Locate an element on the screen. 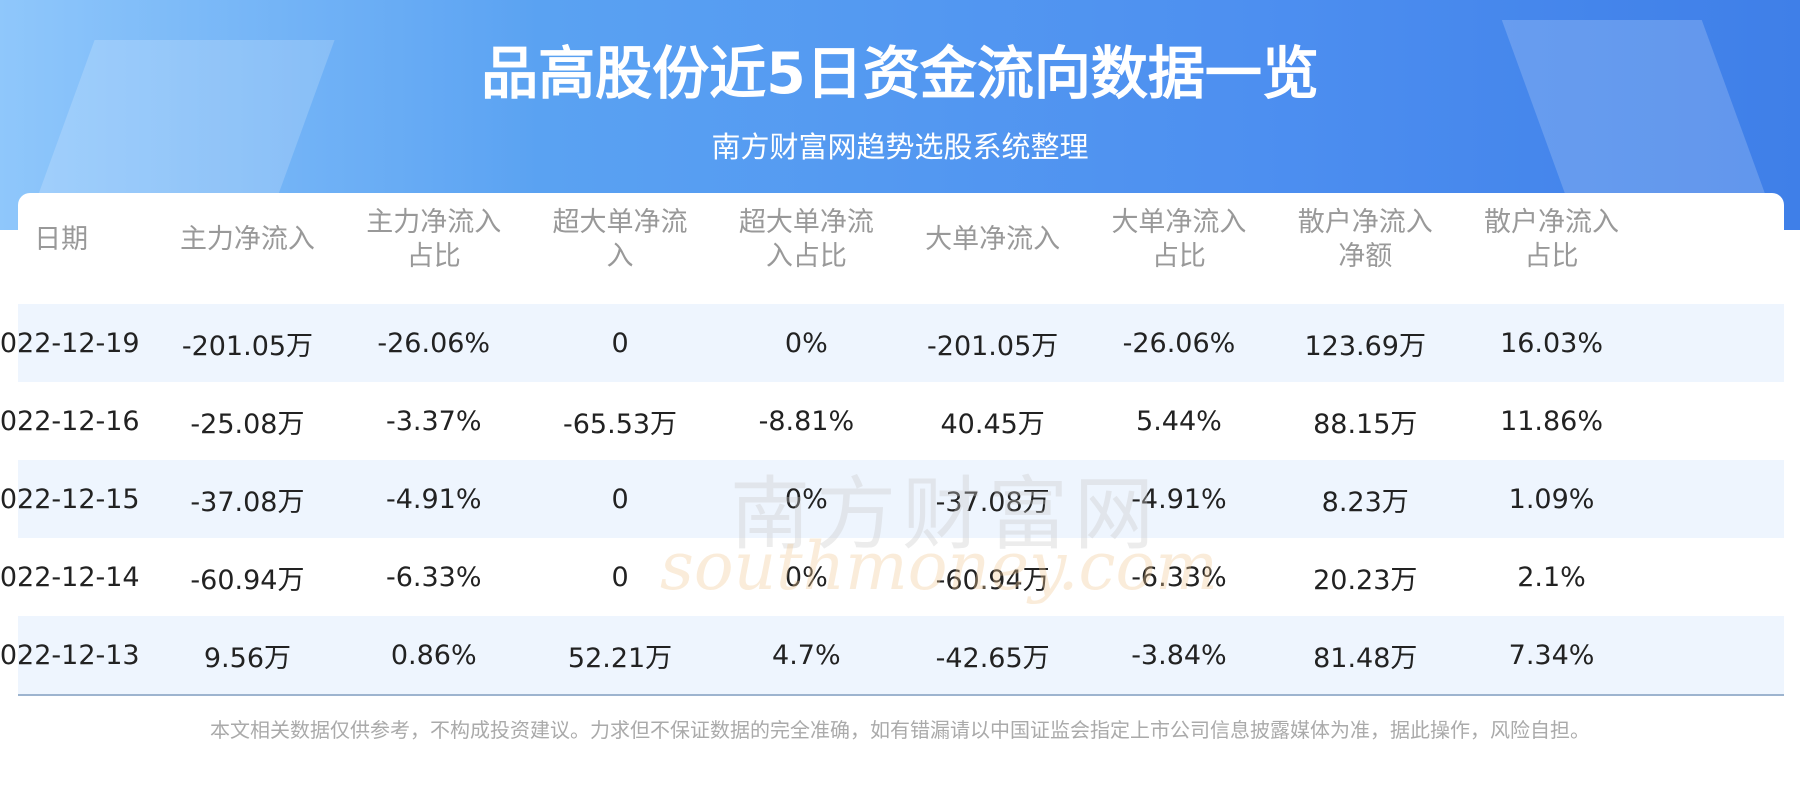 This screenshot has height=800, width=1800. data-cell: 11.86% is located at coordinates (1552, 421).